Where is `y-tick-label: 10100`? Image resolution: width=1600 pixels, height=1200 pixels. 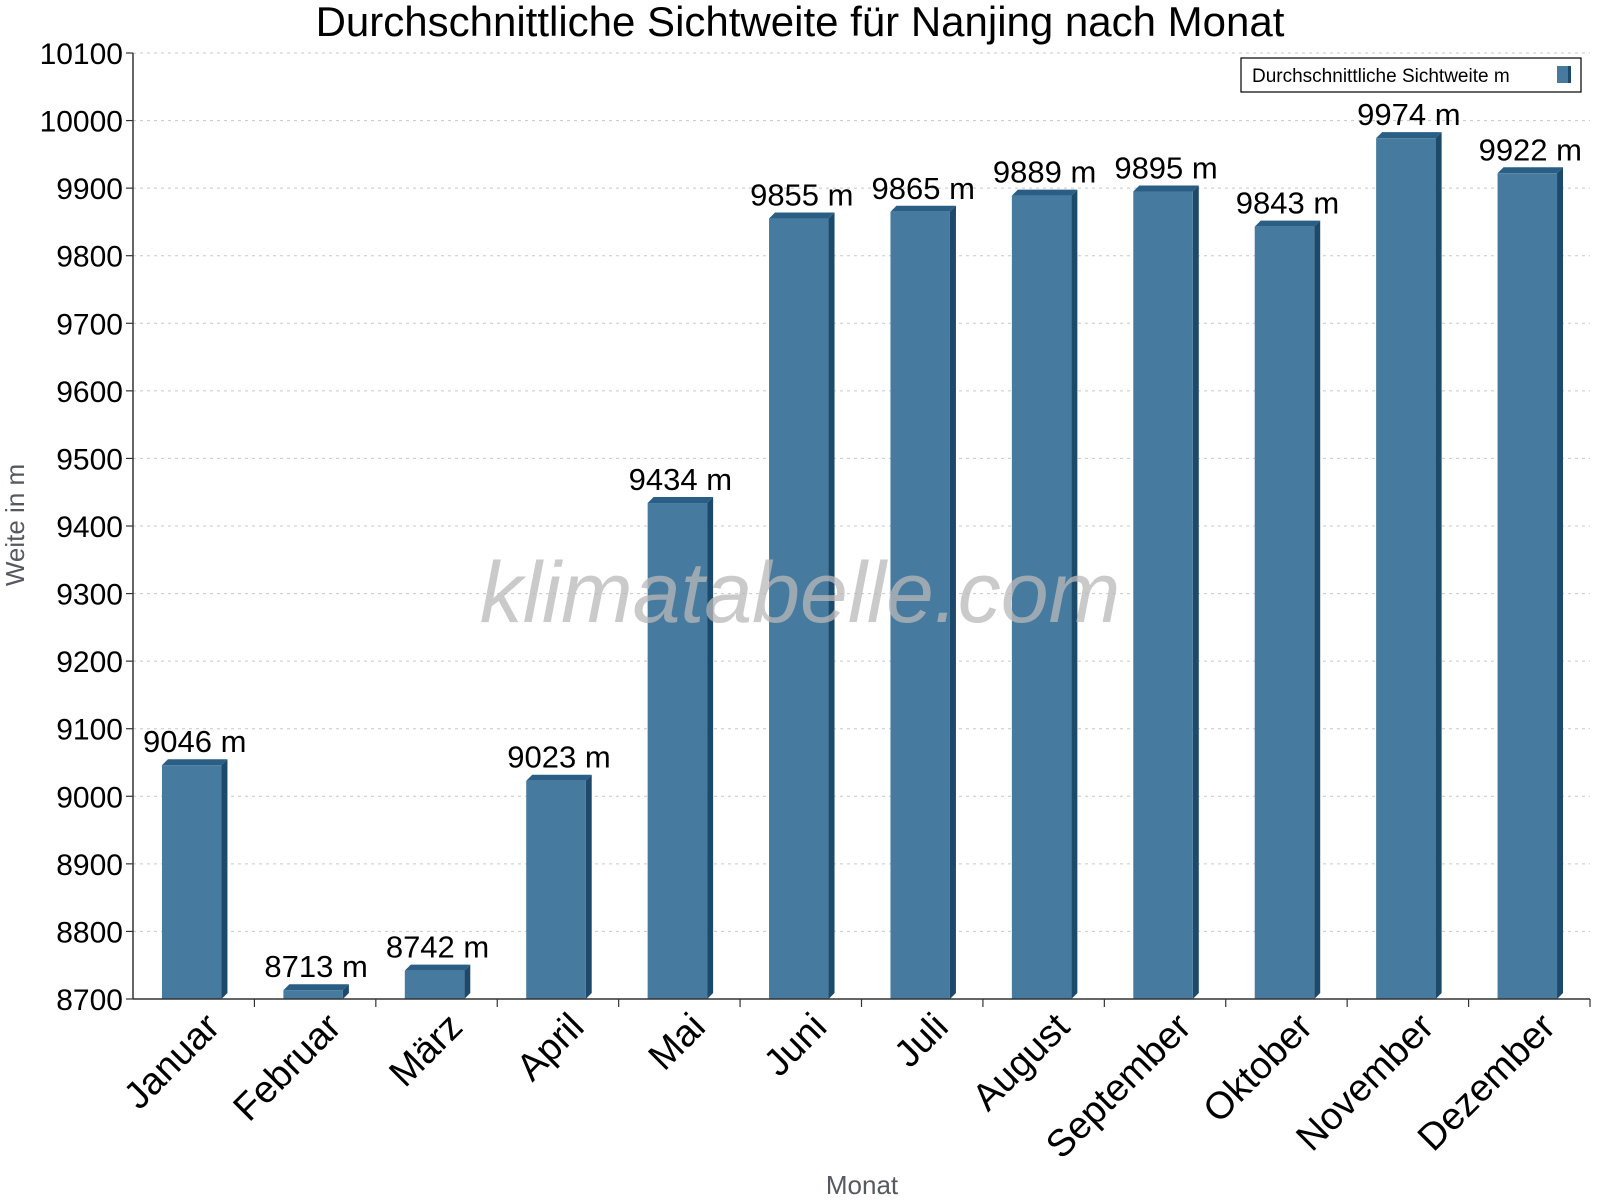 y-tick-label: 10100 is located at coordinates (81, 54).